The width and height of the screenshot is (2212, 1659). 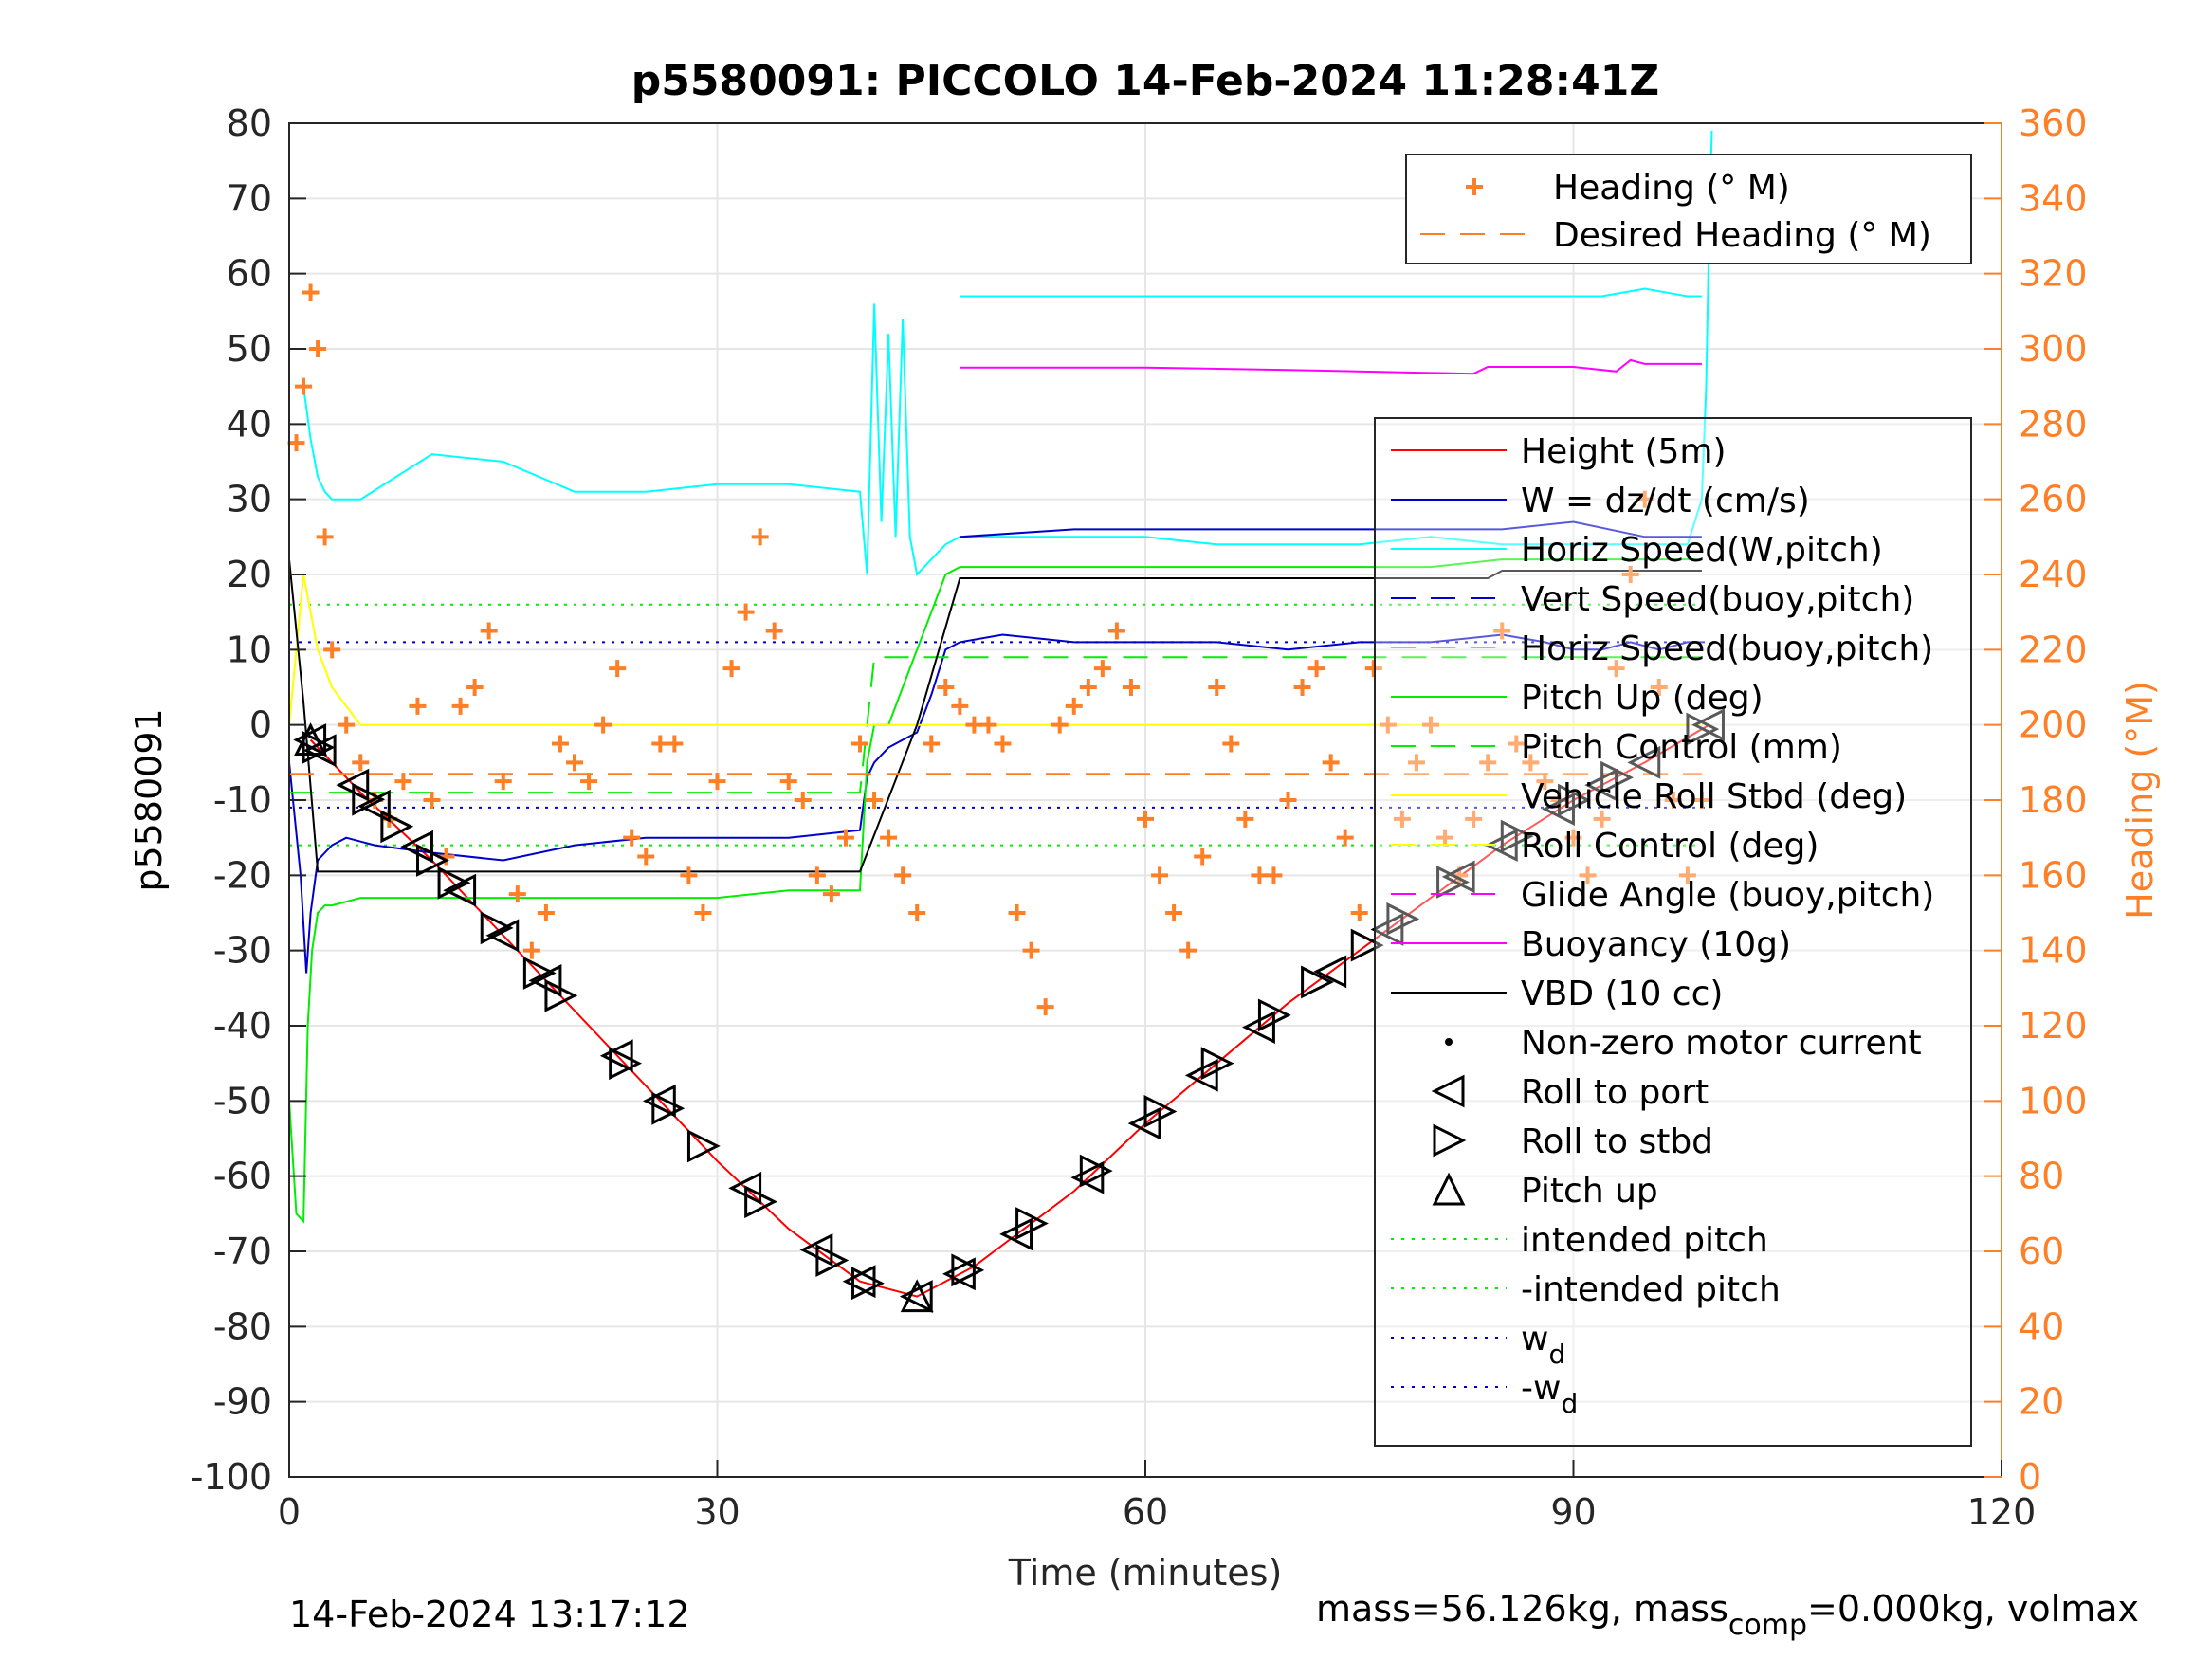 What do you see at coordinates (249, 574) in the screenshot?
I see `y-tick-label: 20` at bounding box center [249, 574].